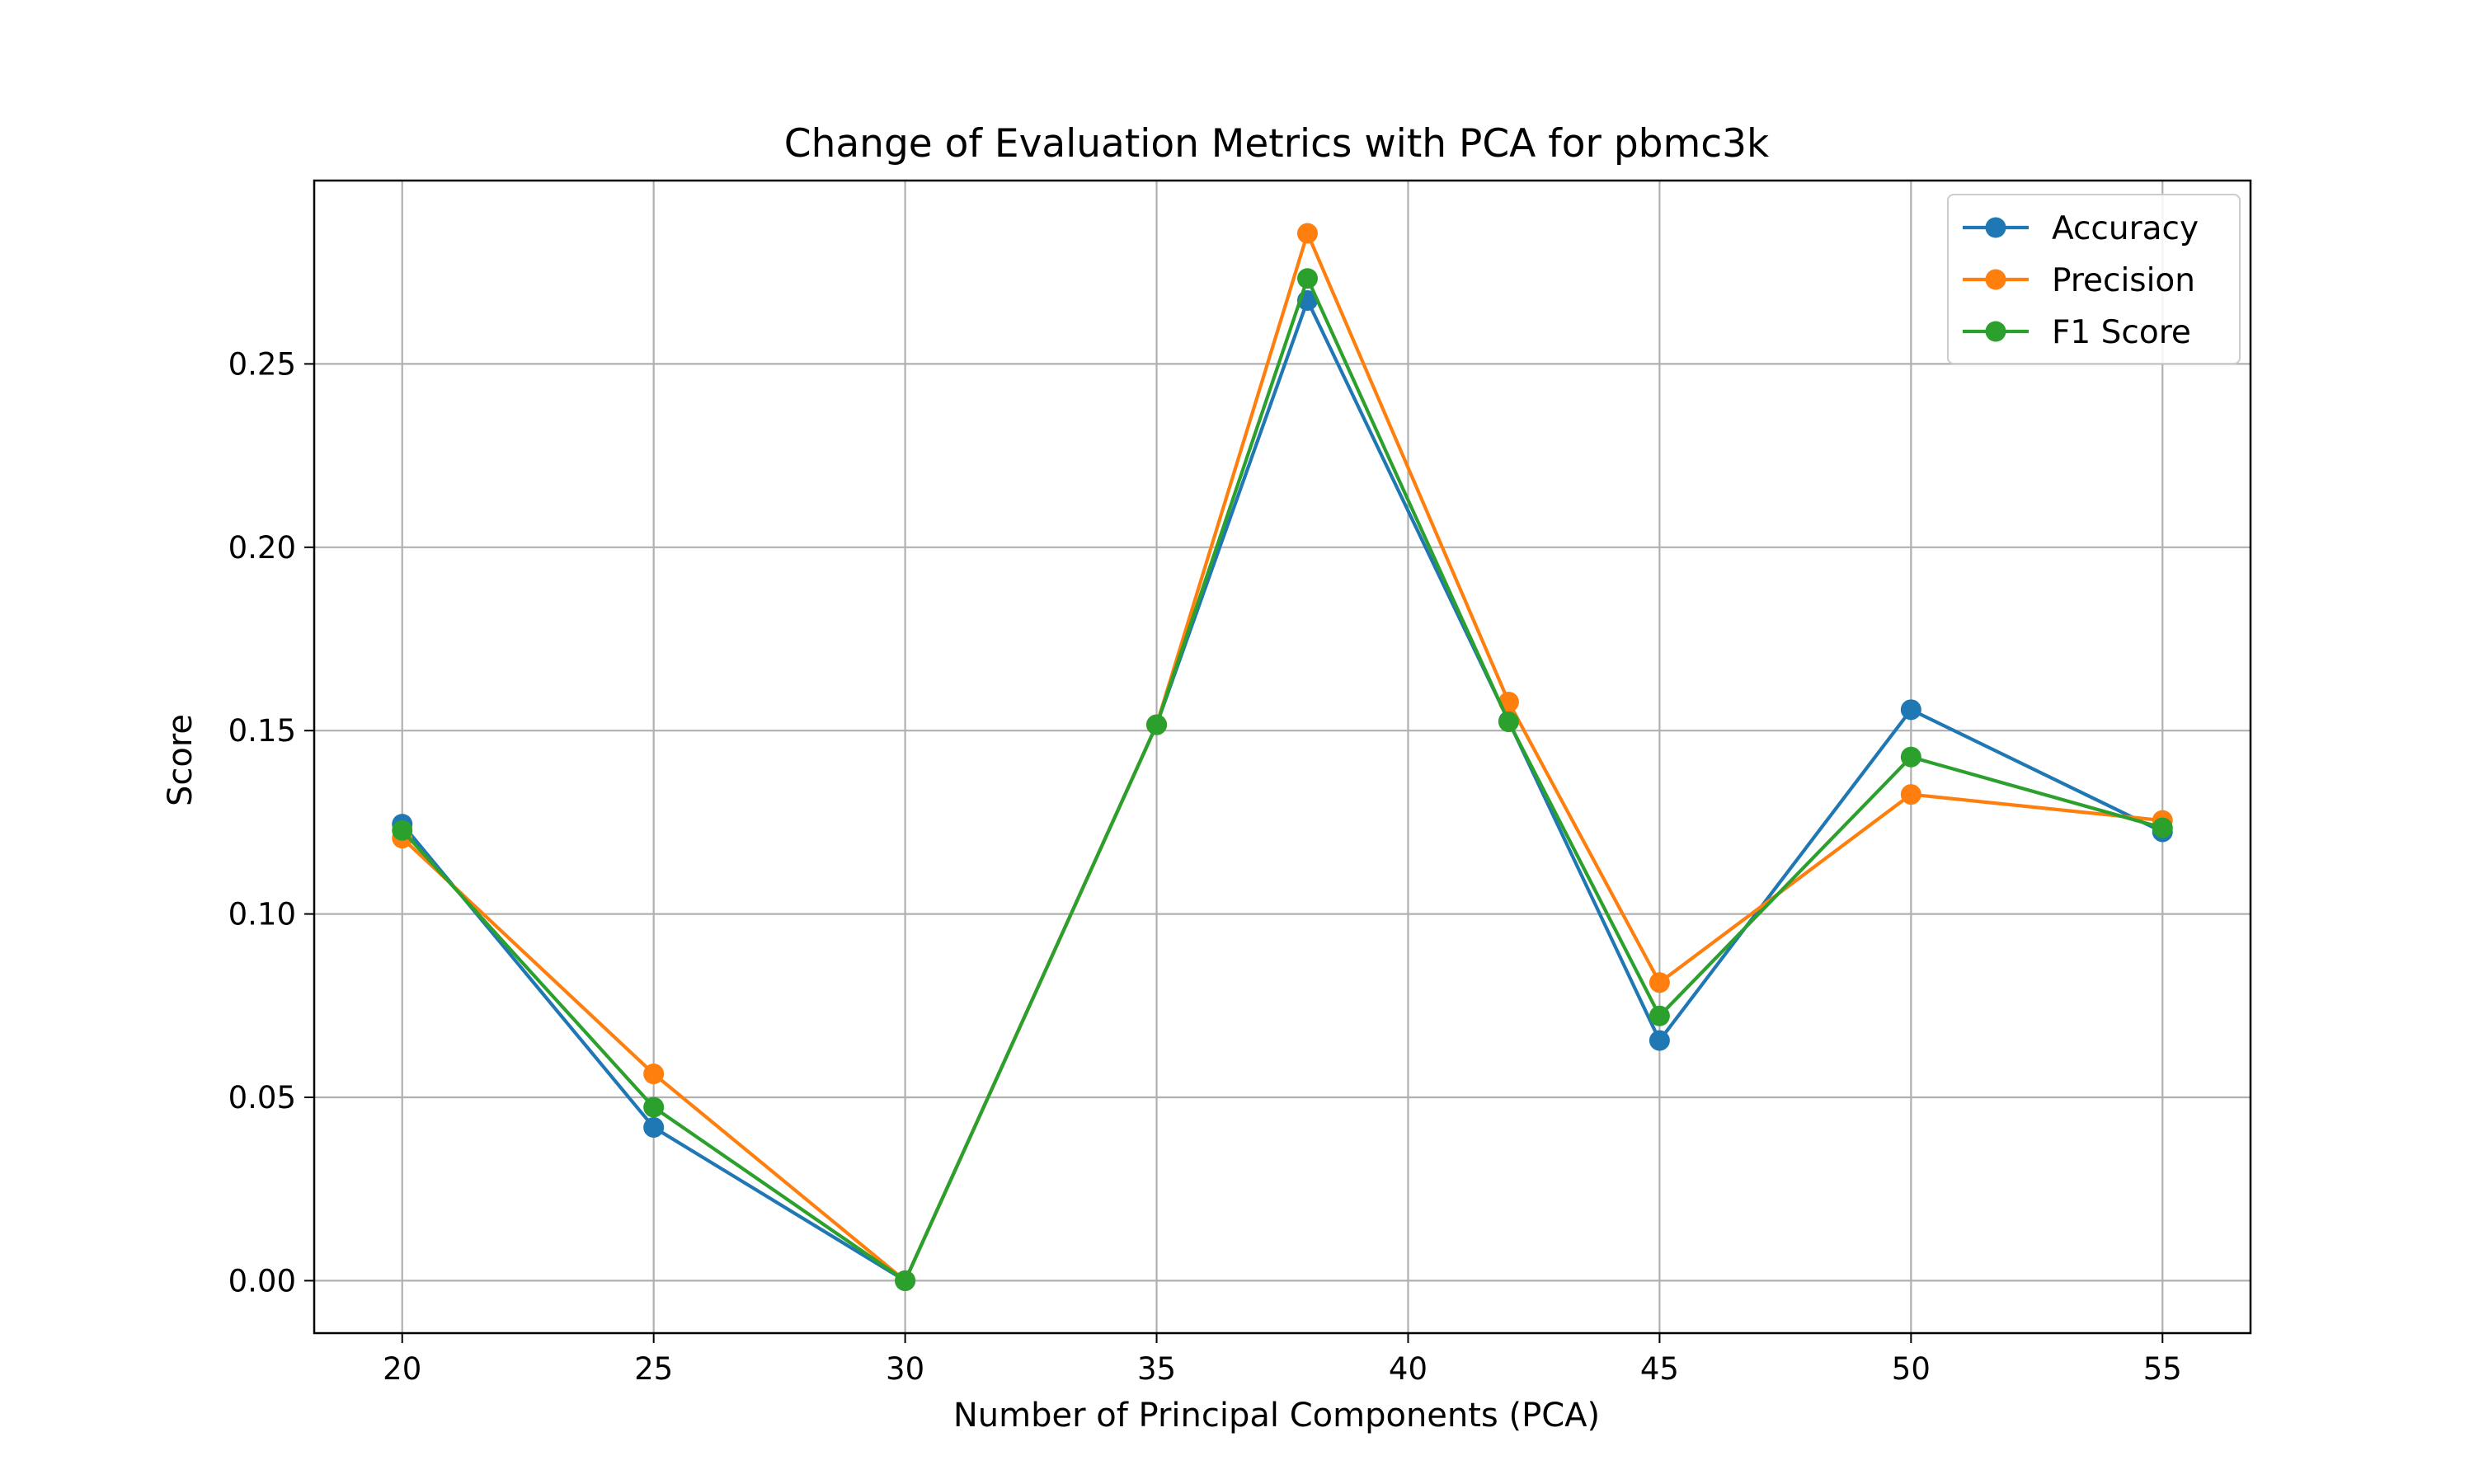 The height and width of the screenshot is (1484, 2474). What do you see at coordinates (1911, 1369) in the screenshot?
I see `x-tick-label: 50` at bounding box center [1911, 1369].